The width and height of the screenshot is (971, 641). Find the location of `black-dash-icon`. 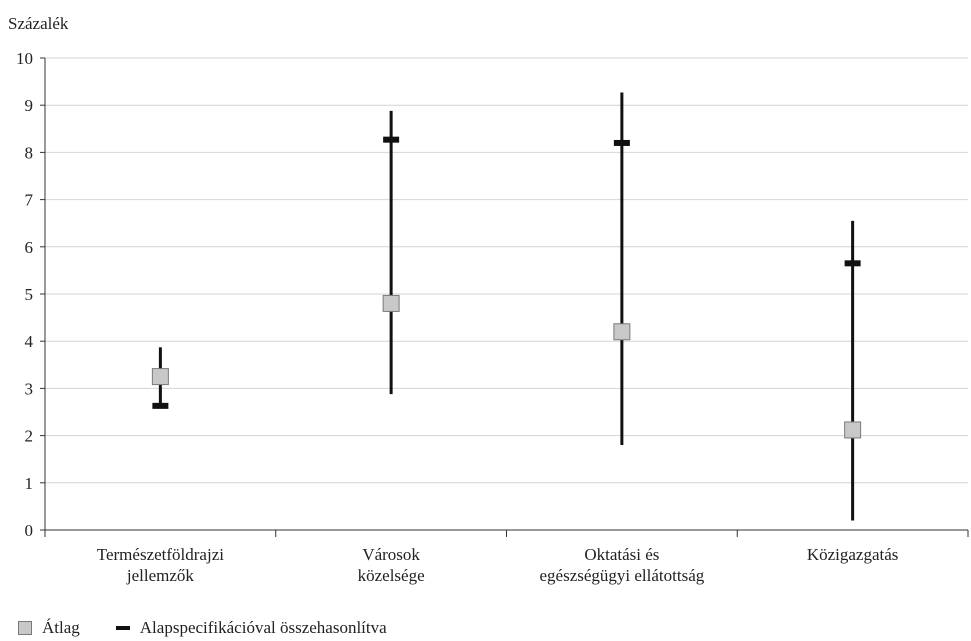

black-dash-icon is located at coordinates (122, 628).